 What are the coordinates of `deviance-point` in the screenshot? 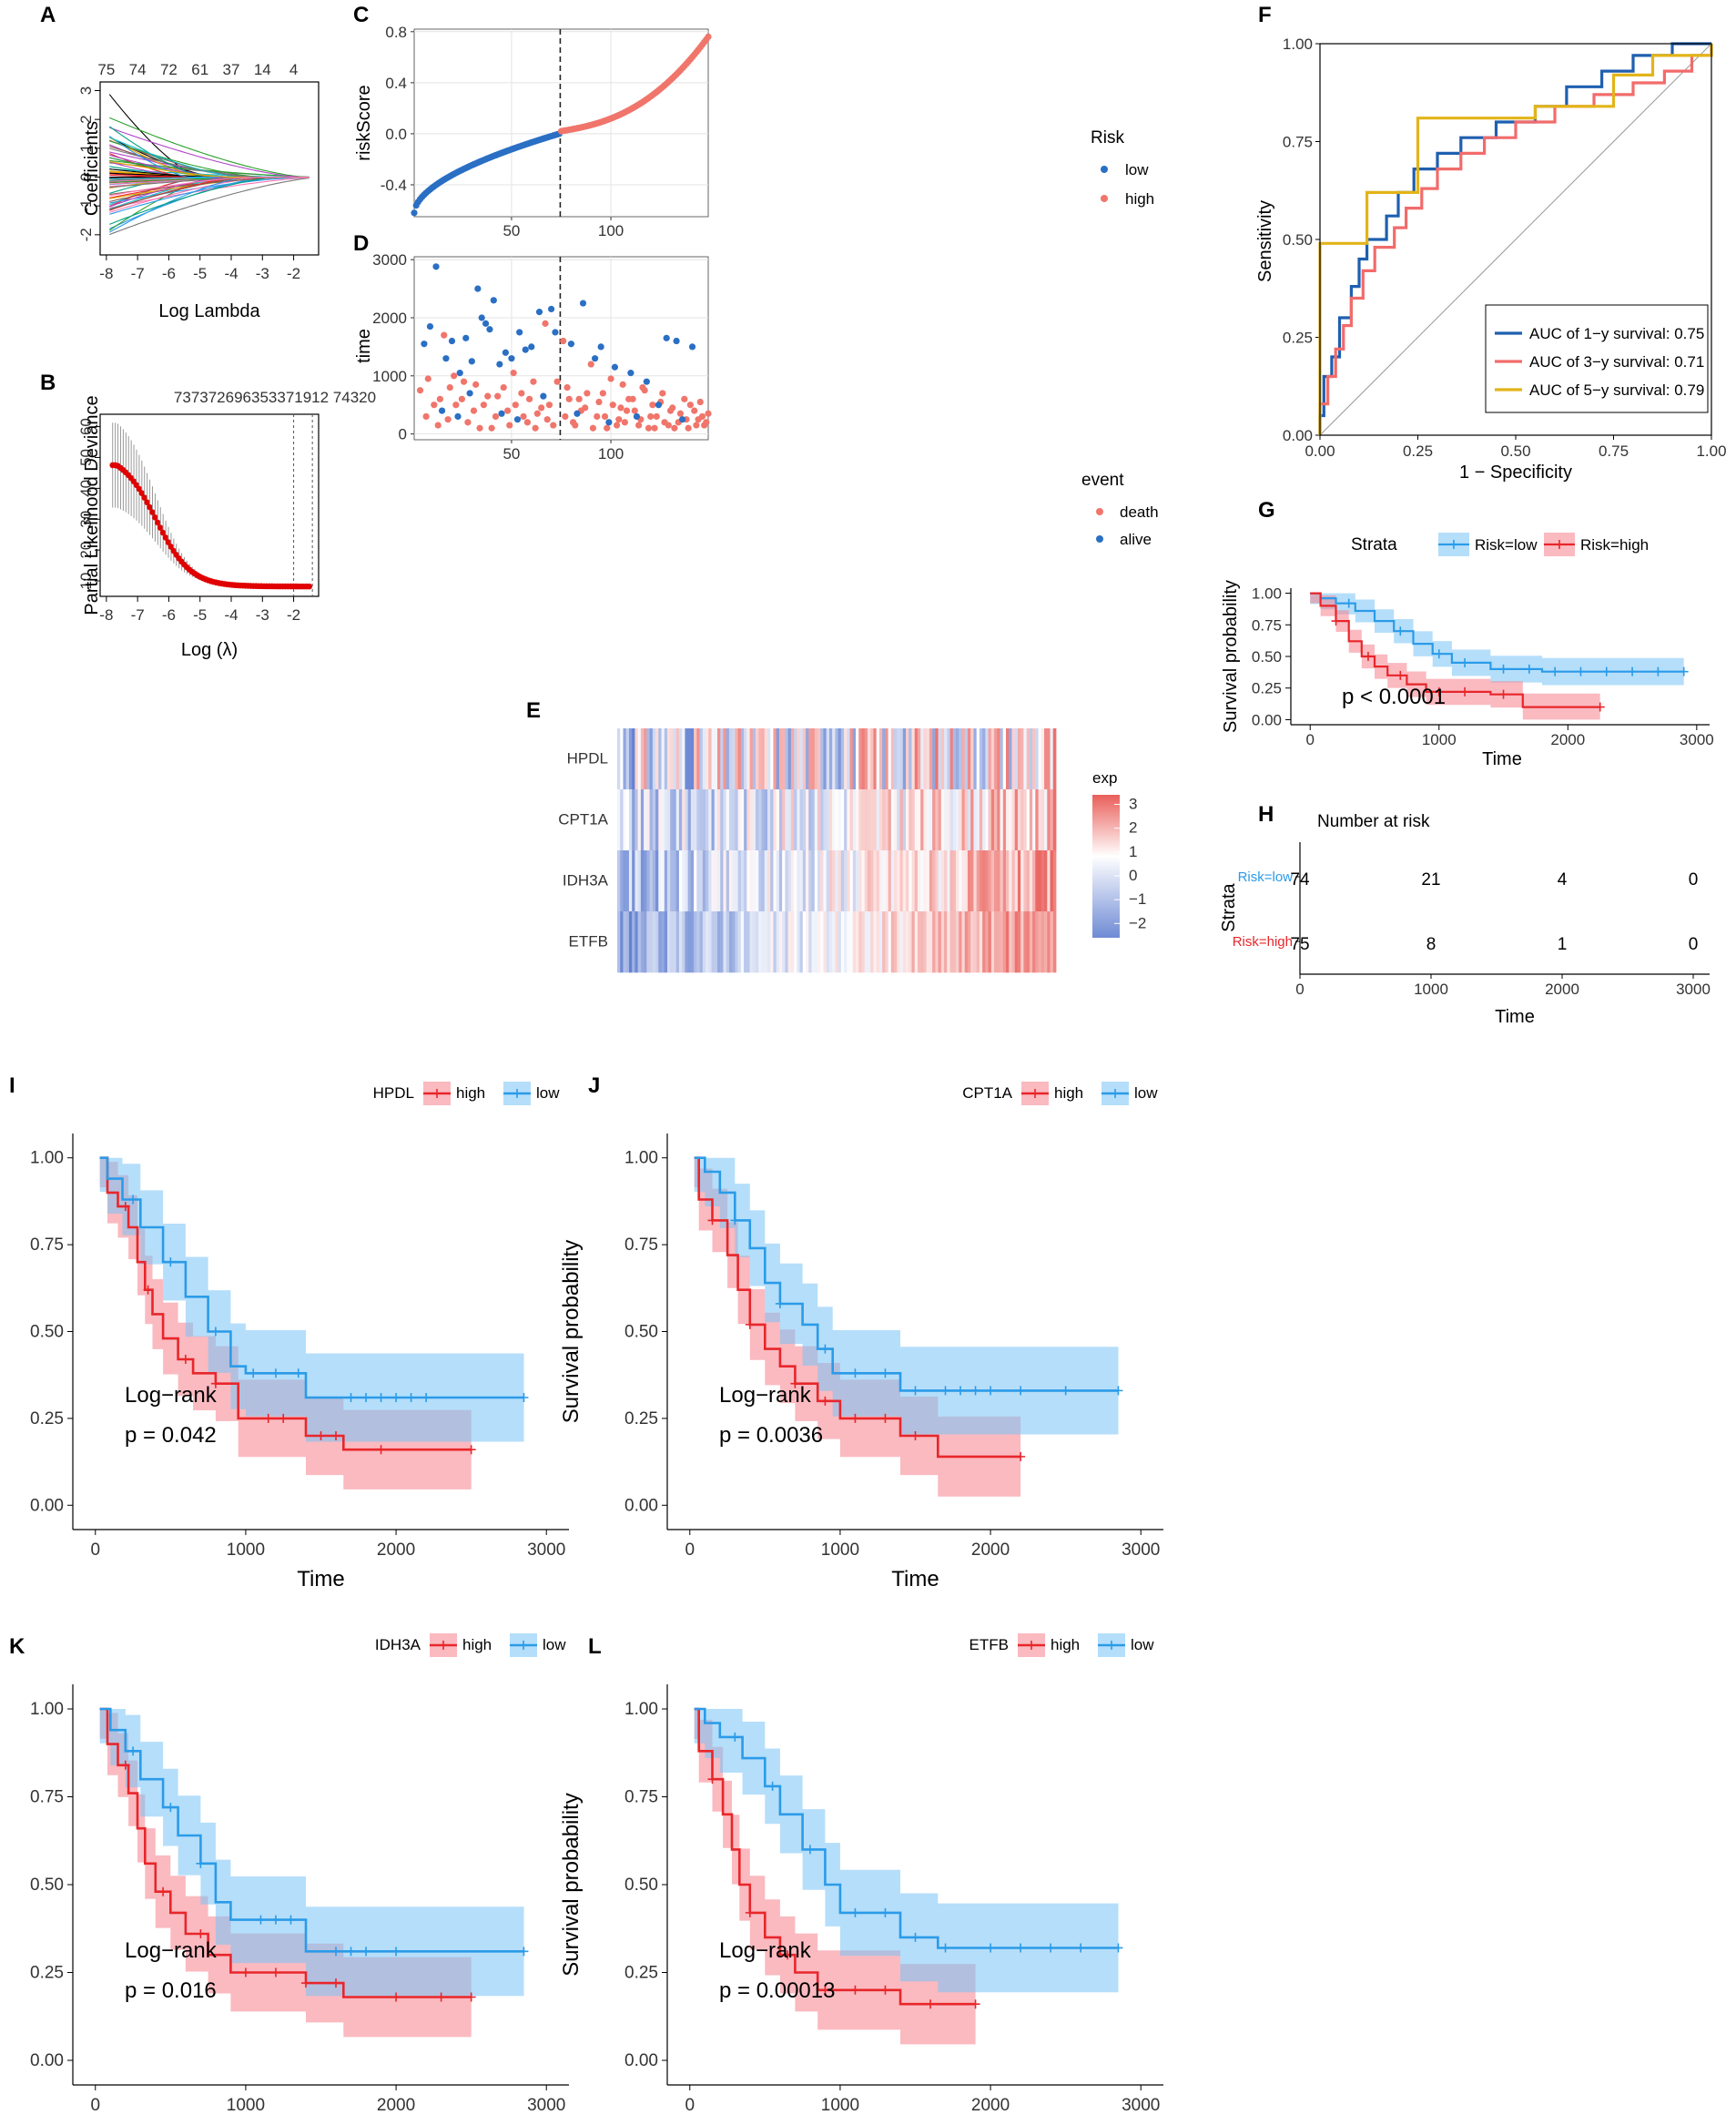 It's located at (158, 522).